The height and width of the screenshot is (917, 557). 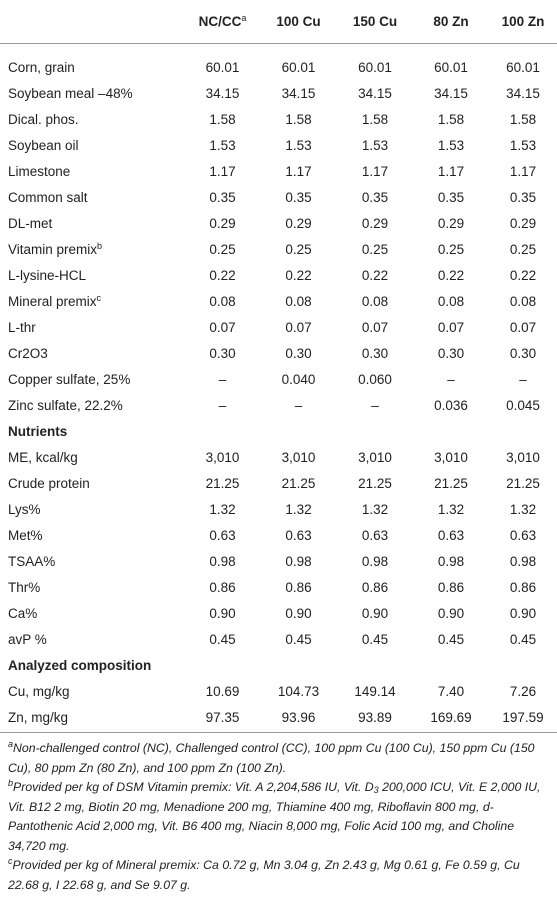 I want to click on table-cell: 0.060, so click(x=375, y=379).